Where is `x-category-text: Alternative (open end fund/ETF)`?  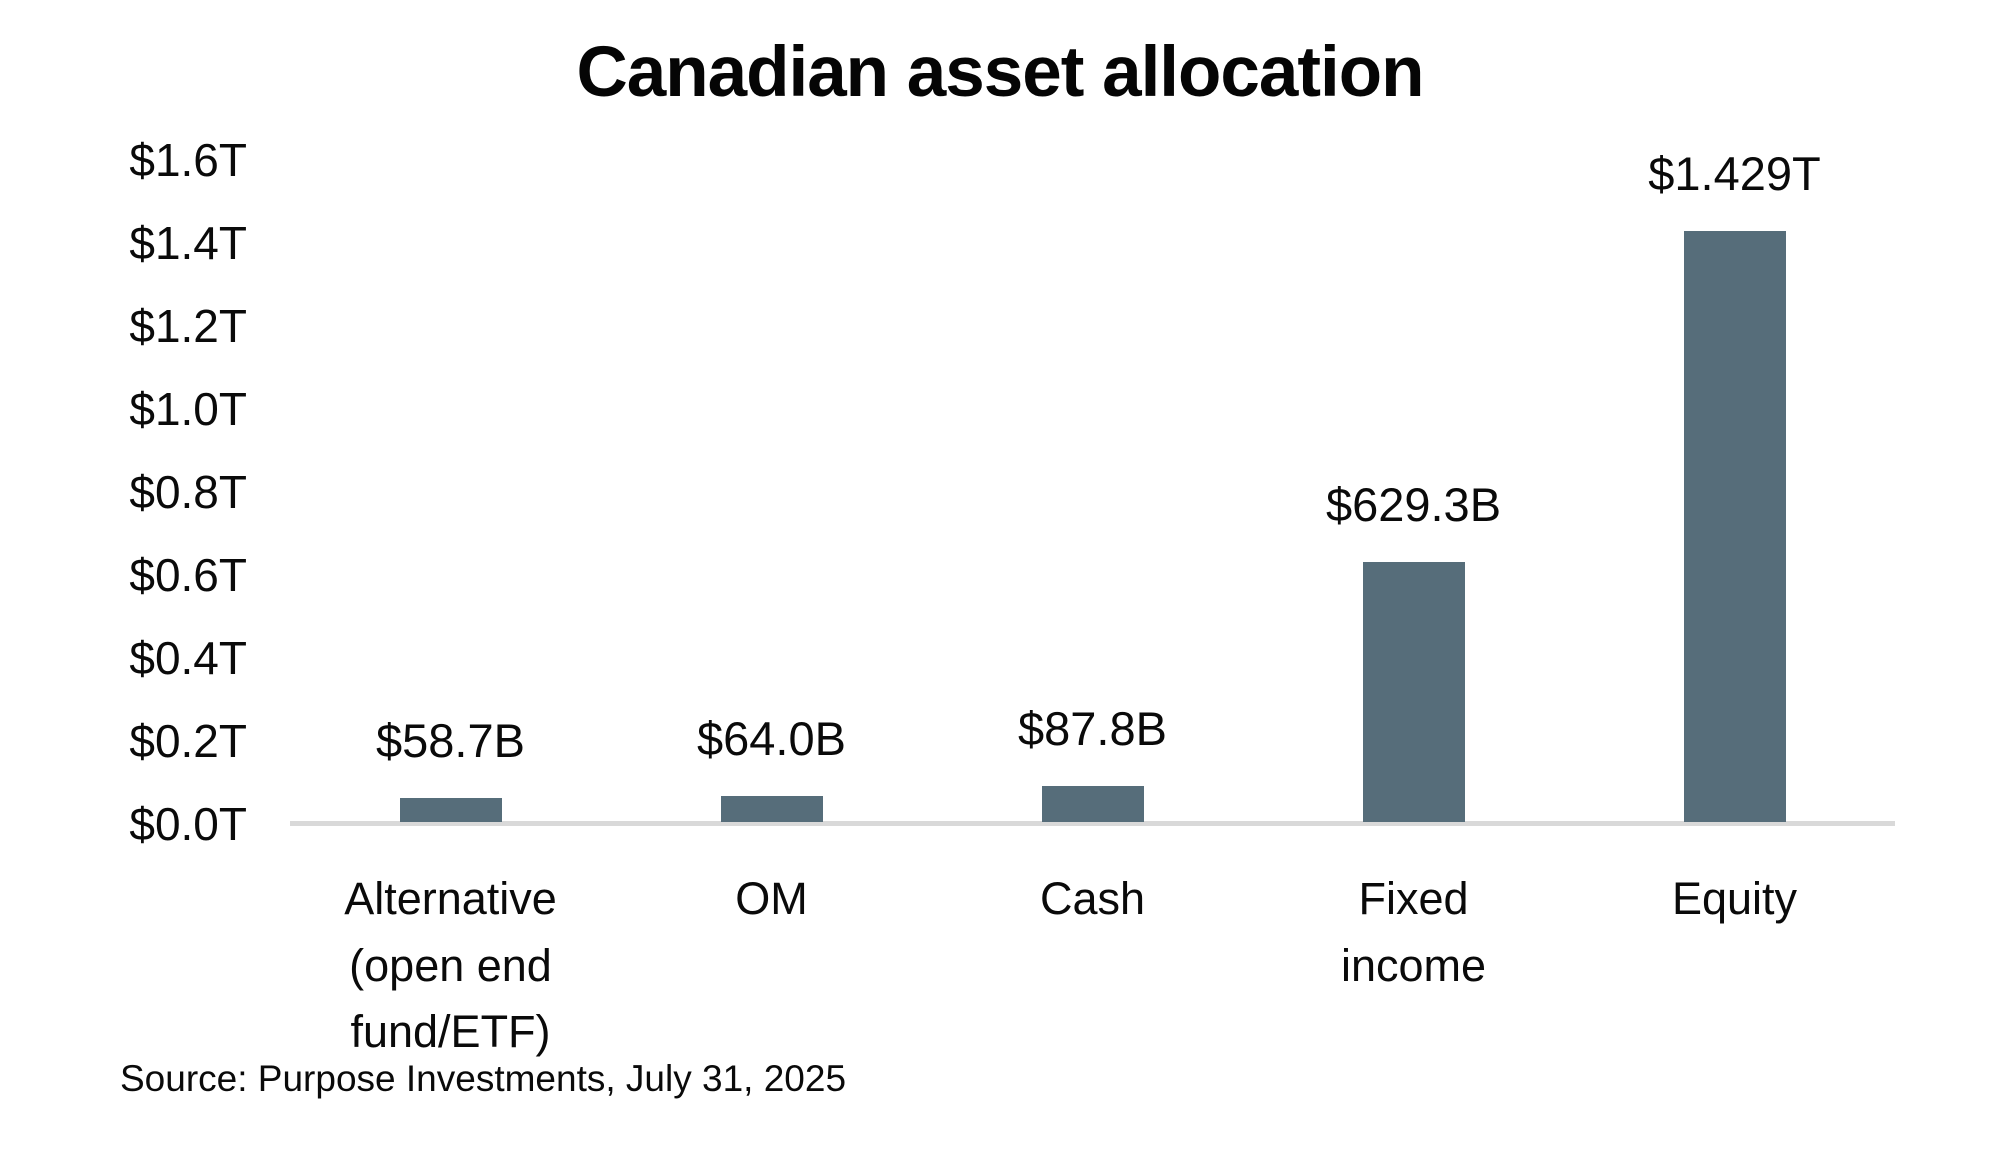
x-category-text: Alternative (open end fund/ETF) is located at coordinates (450, 965).